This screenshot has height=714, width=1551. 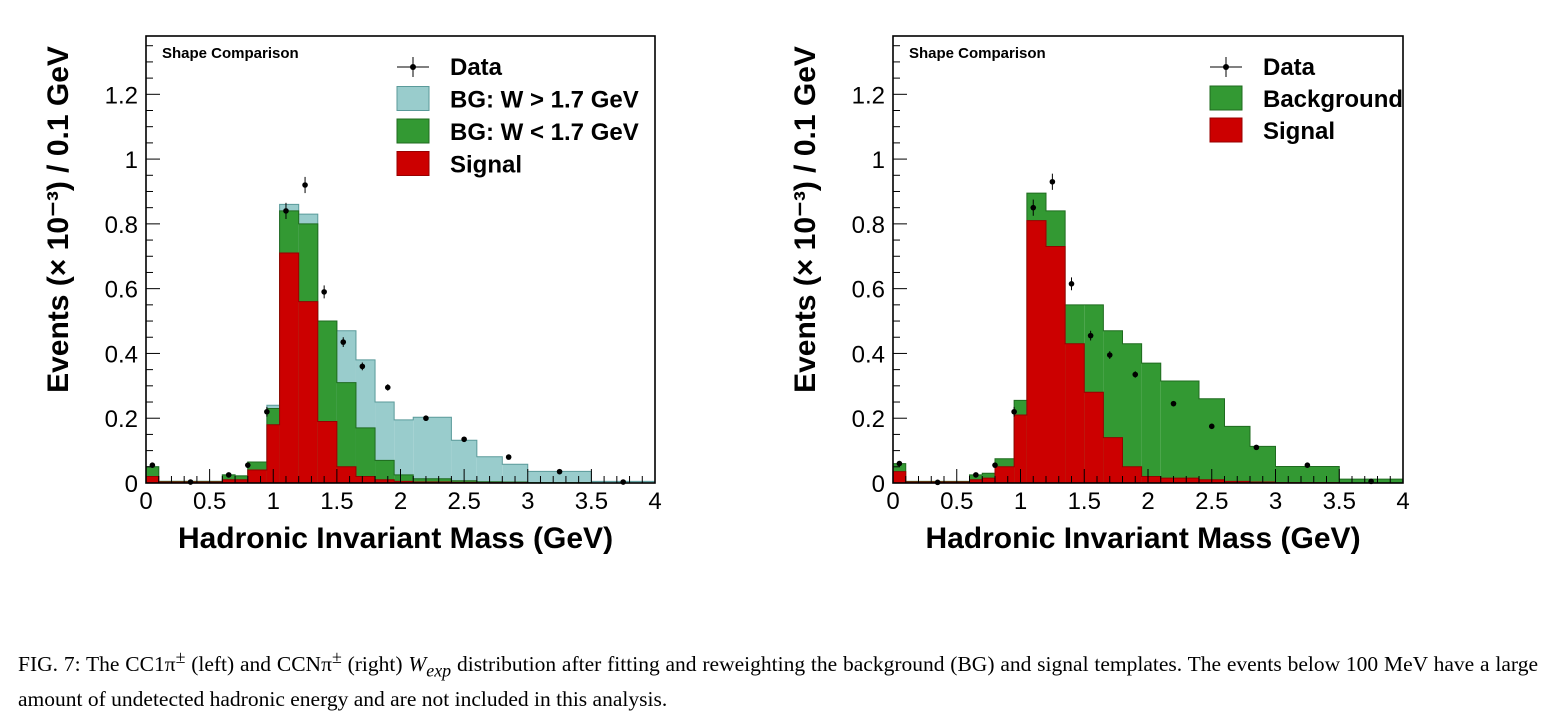 I want to click on caption-sup-2: ±, so click(x=337, y=657).